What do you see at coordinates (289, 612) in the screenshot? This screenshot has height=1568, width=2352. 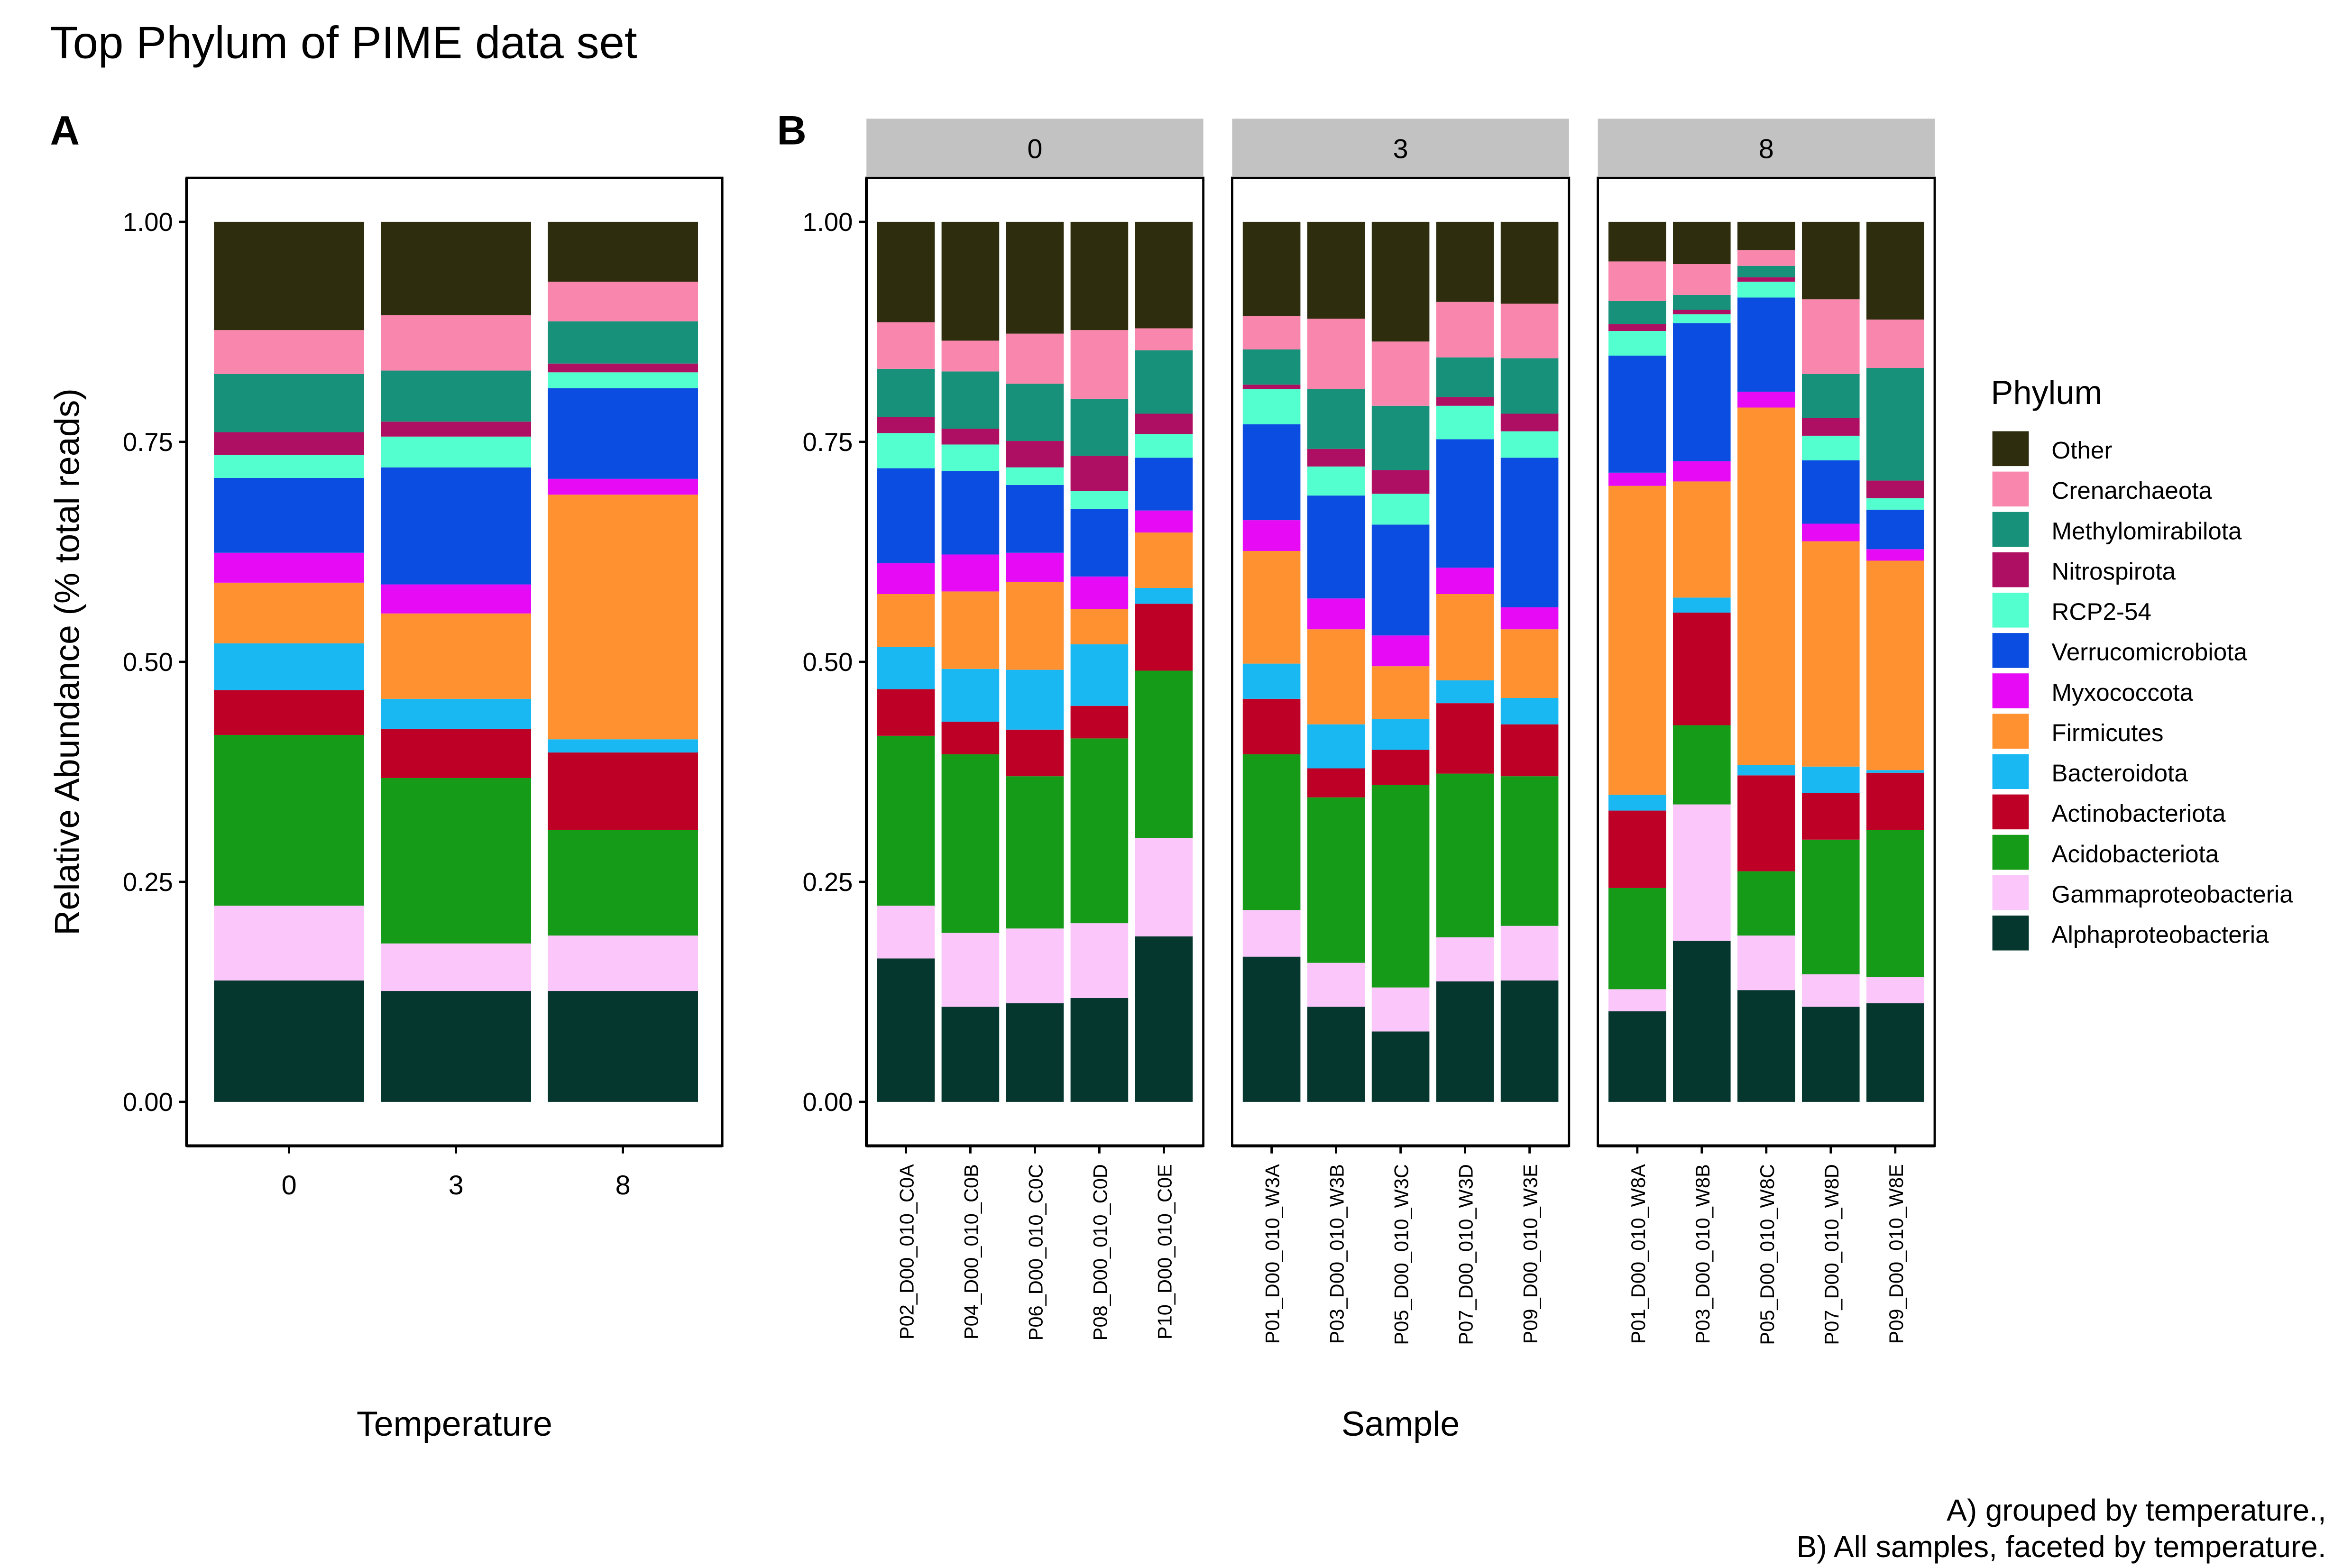 I see `panel-a-bar-0-firmicutes` at bounding box center [289, 612].